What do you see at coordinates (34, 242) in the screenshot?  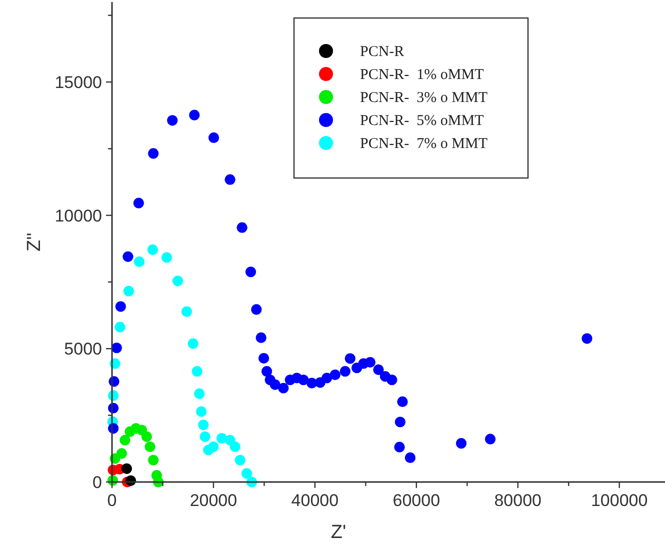 I see `y-axis-title: Z''` at bounding box center [34, 242].